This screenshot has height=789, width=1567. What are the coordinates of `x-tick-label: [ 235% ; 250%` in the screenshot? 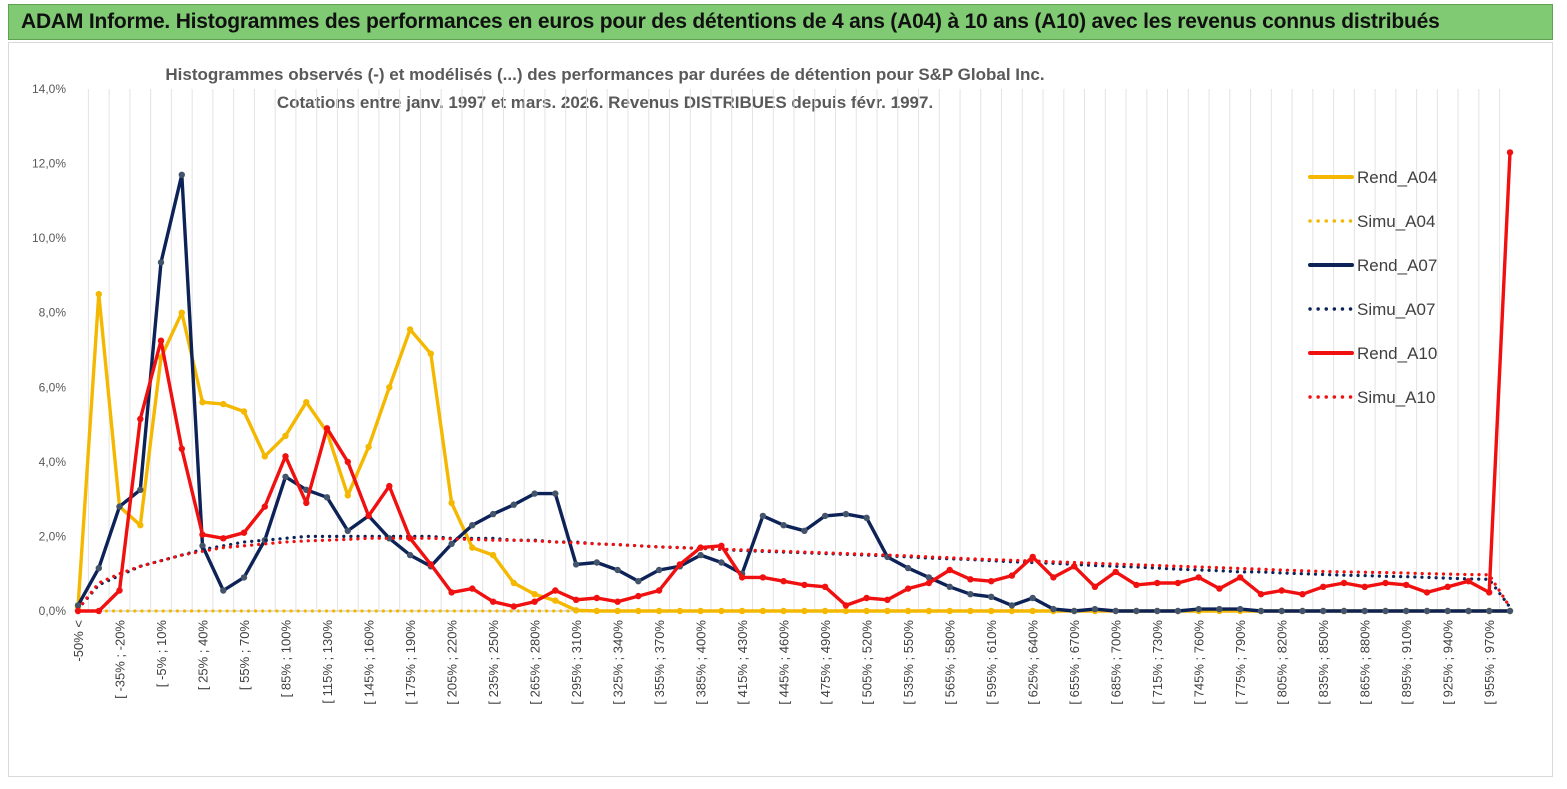 It's located at (493, 662).